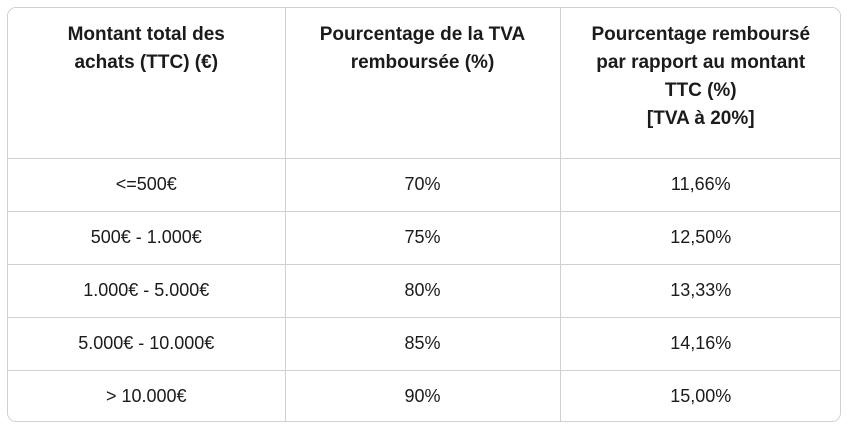 The image size is (850, 435). Describe the element at coordinates (147, 185) in the screenshot. I see `cell-amount: <=500€` at that location.